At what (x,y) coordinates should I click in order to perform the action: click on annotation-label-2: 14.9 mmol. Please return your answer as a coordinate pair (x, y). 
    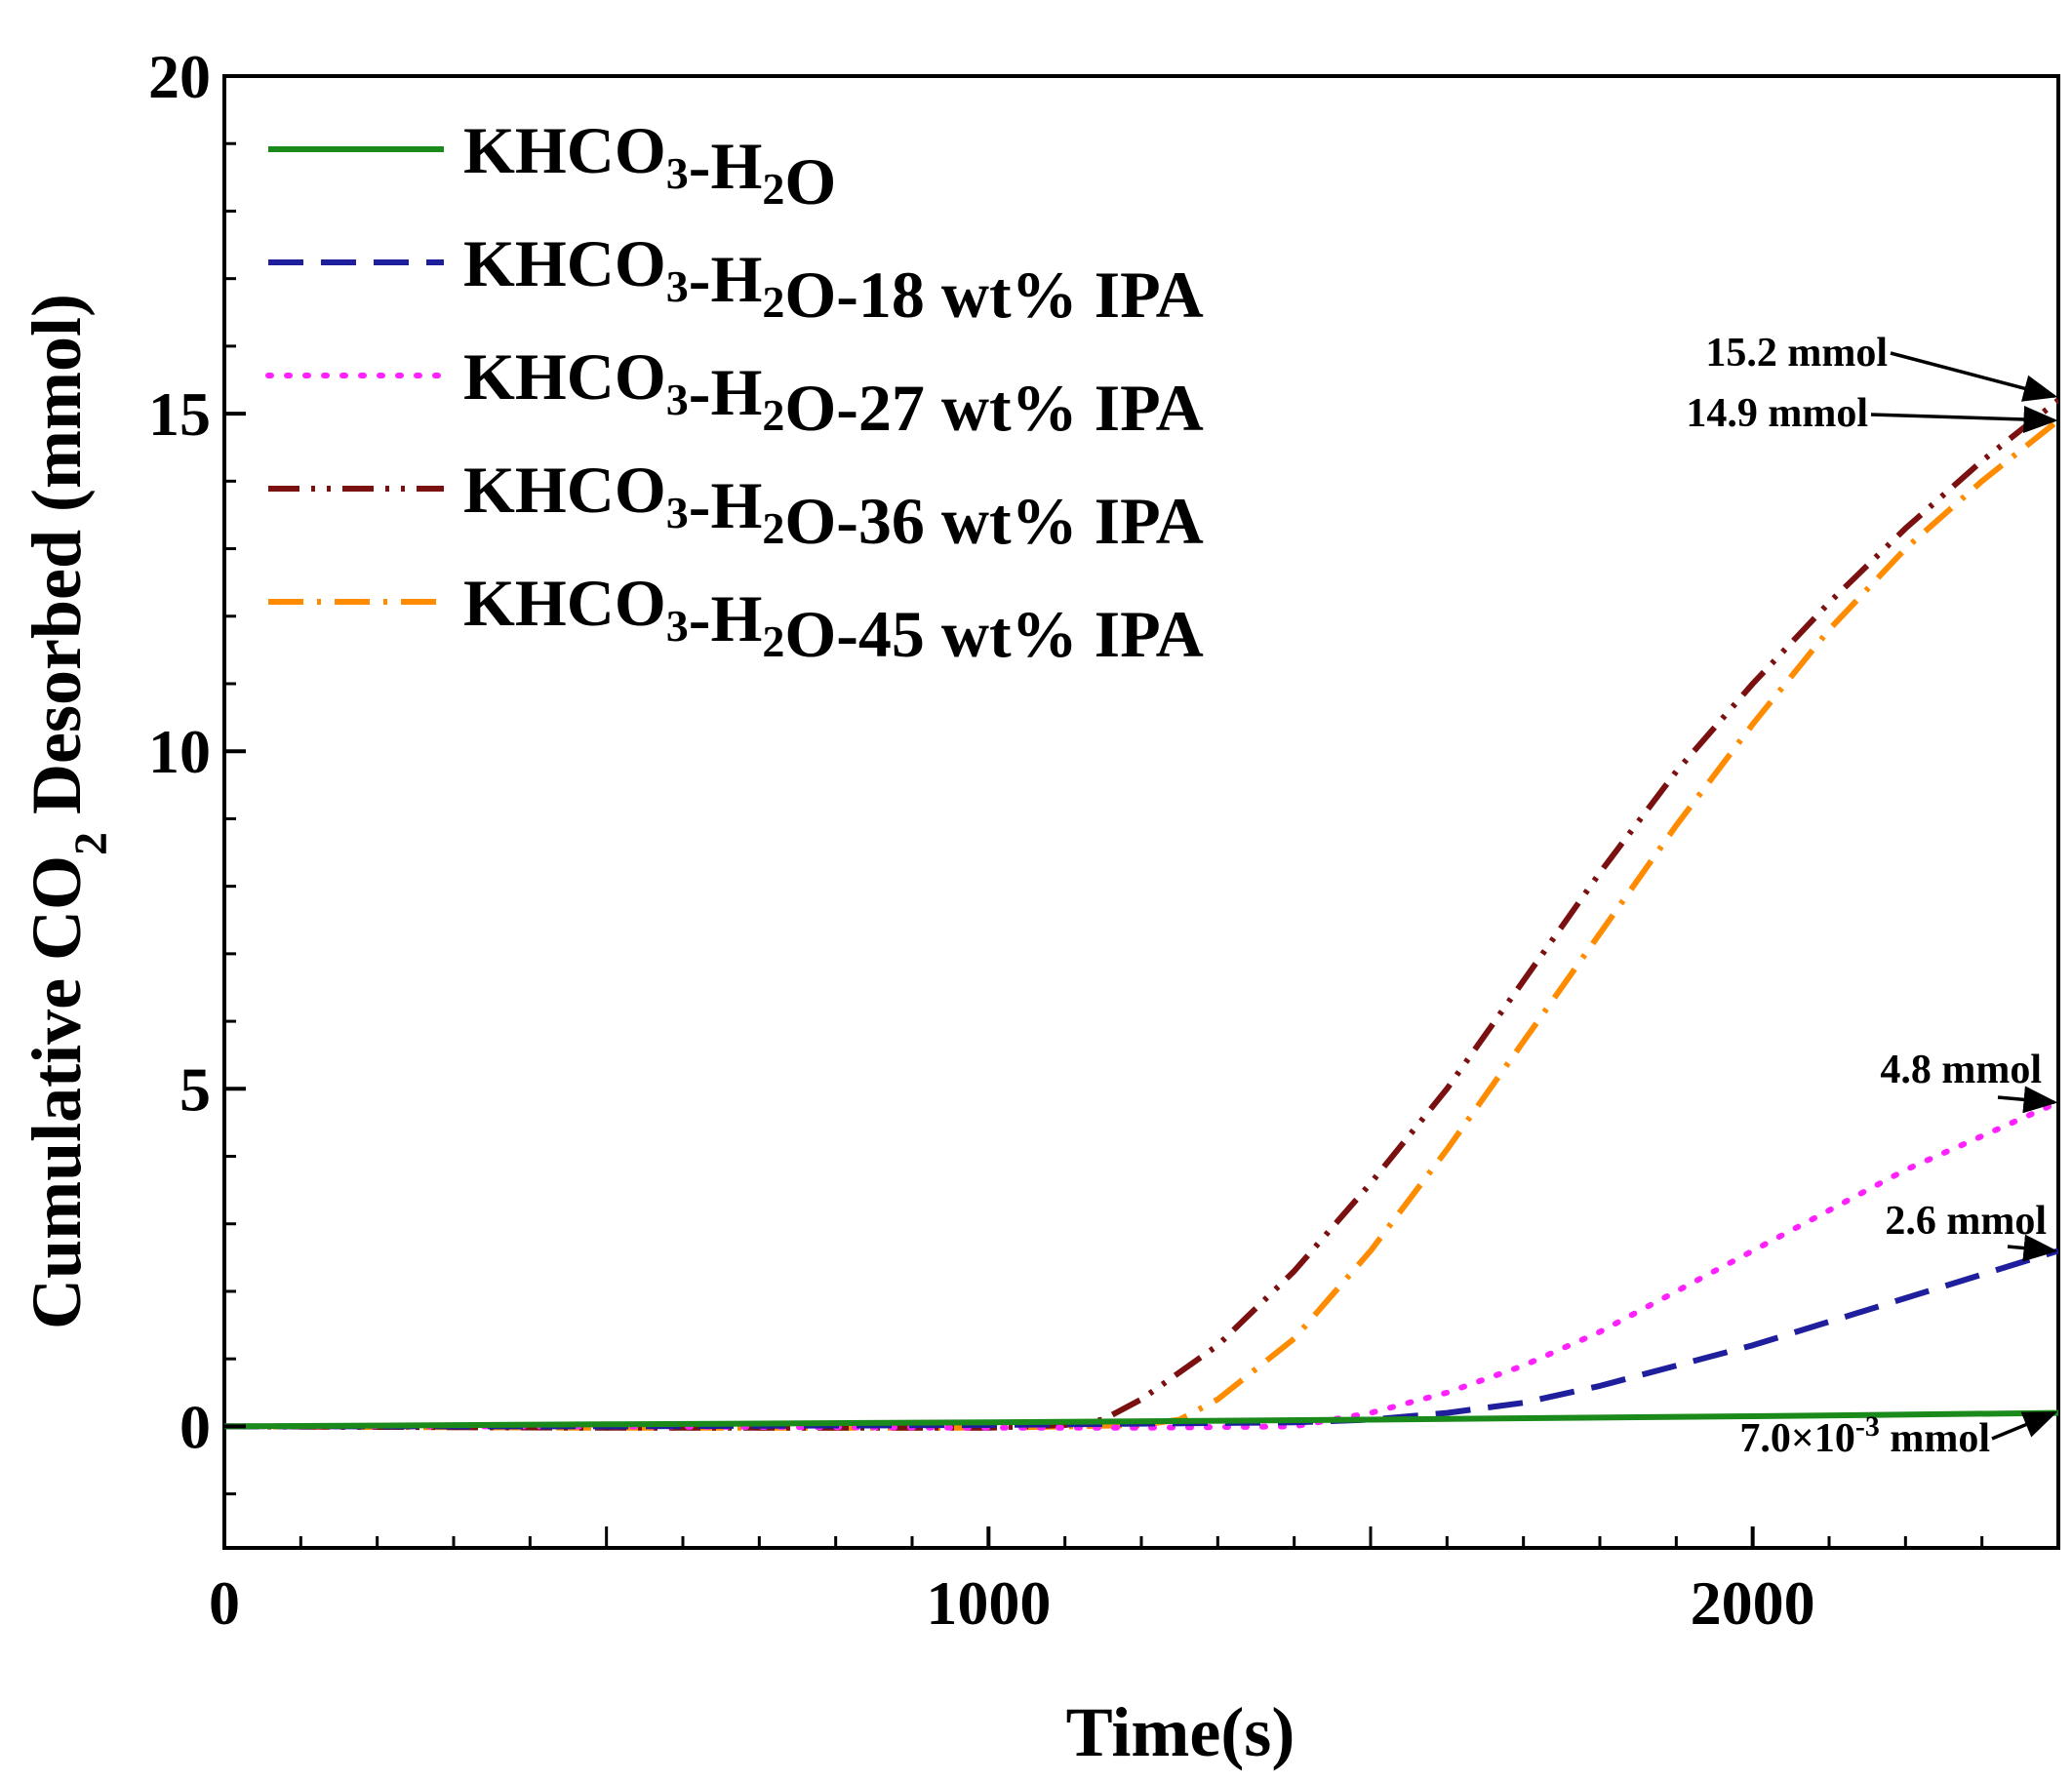
    Looking at the image, I should click on (1777, 414).